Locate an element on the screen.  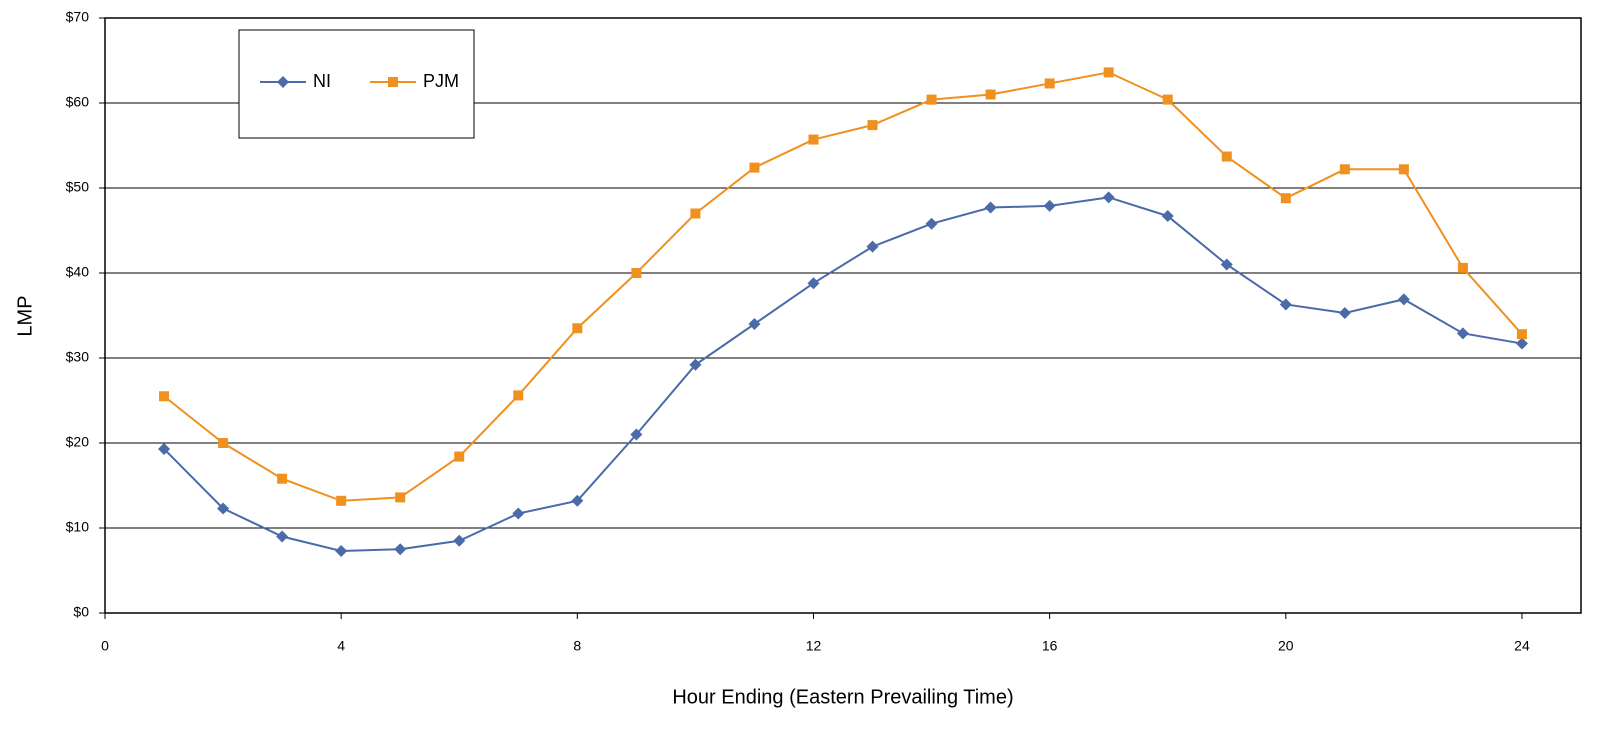
legend-frame is located at coordinates (356, 84).